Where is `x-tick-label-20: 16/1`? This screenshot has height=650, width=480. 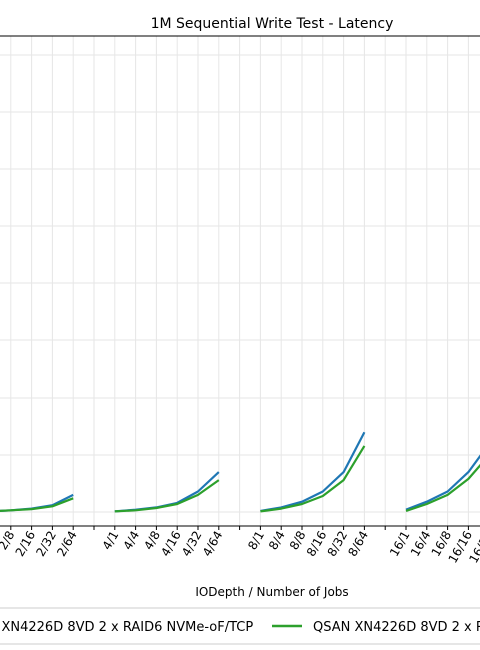
x-tick-label-20: 16/1 is located at coordinates (400, 544).